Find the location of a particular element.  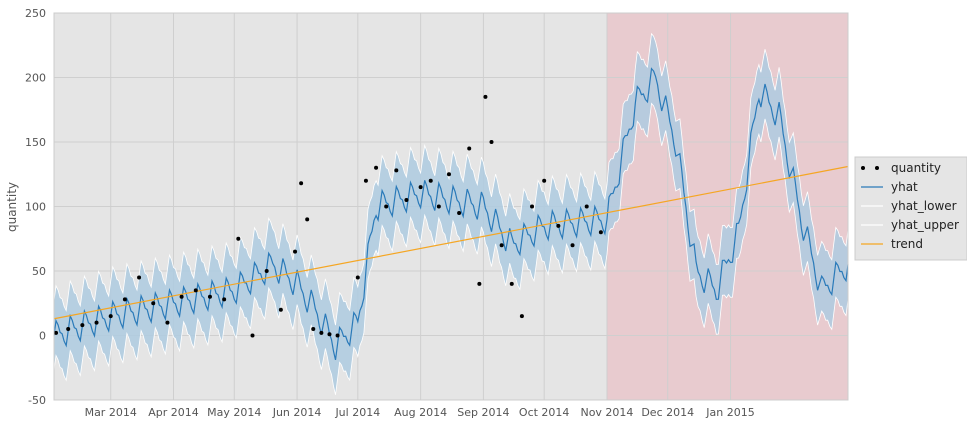

x-tick-label: Dec 2014 is located at coordinates (667, 412).